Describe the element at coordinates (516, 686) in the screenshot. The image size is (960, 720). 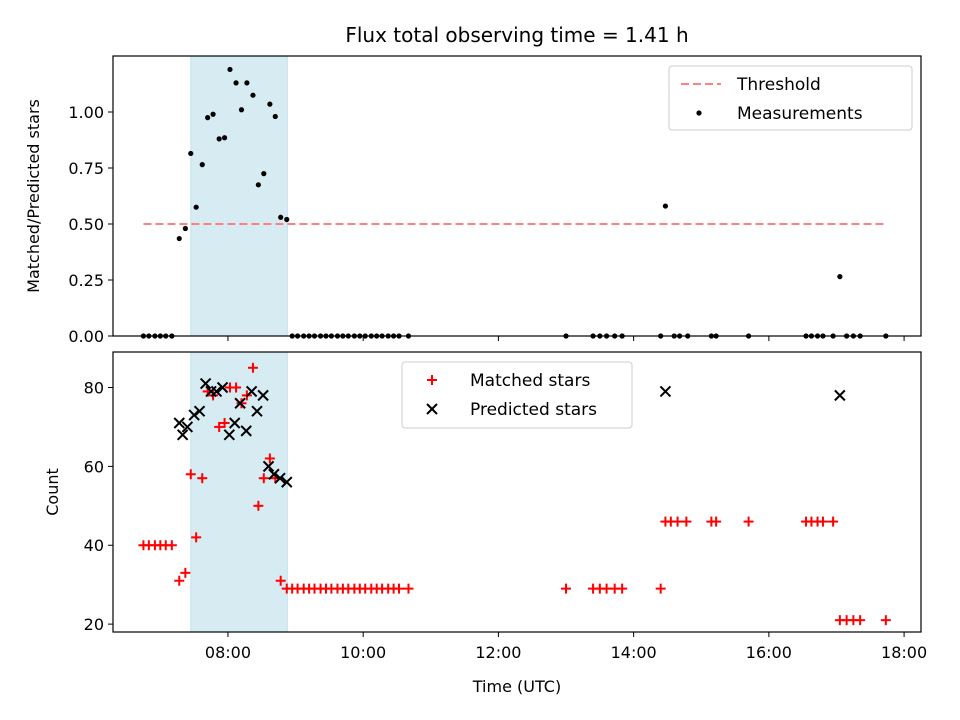
I see `x-axis-label: Time (UTC)` at that location.